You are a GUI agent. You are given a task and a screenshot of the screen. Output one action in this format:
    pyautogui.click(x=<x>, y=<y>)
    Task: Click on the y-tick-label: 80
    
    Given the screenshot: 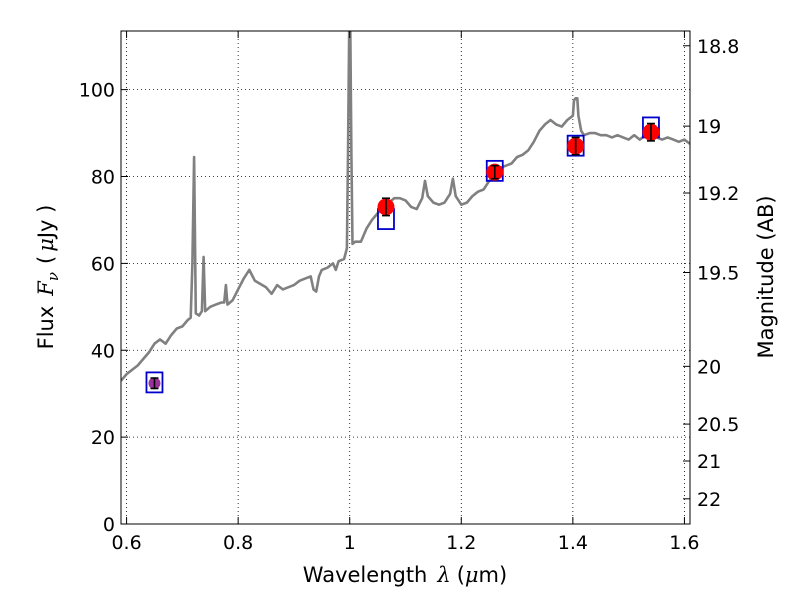 What is the action you would take?
    pyautogui.click(x=103, y=178)
    